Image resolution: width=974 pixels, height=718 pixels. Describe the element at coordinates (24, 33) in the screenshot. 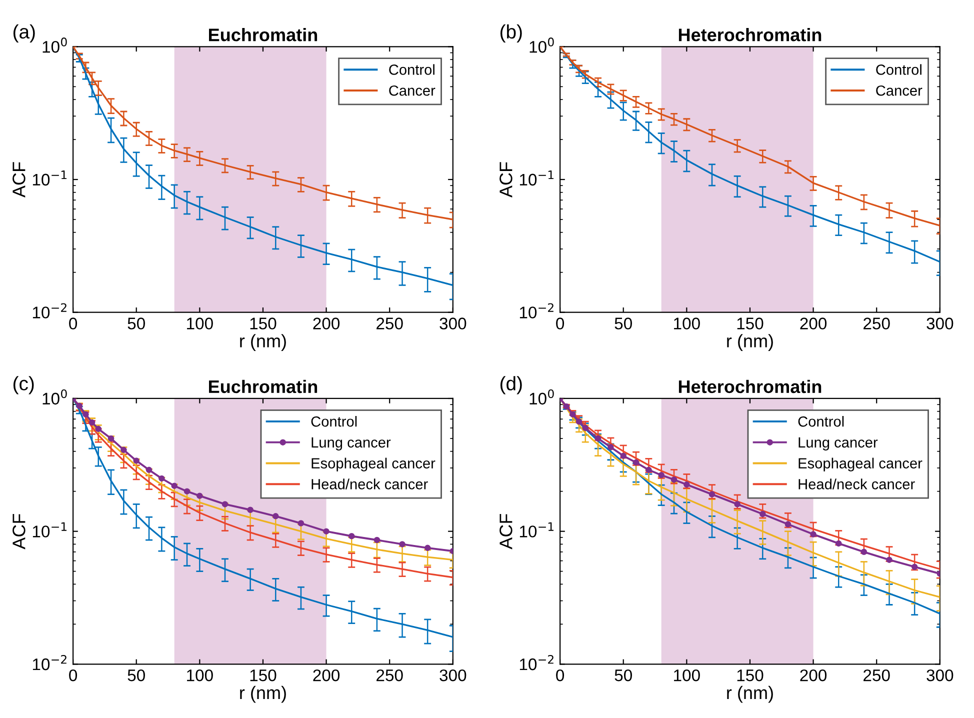

I see `text: (a)` at that location.